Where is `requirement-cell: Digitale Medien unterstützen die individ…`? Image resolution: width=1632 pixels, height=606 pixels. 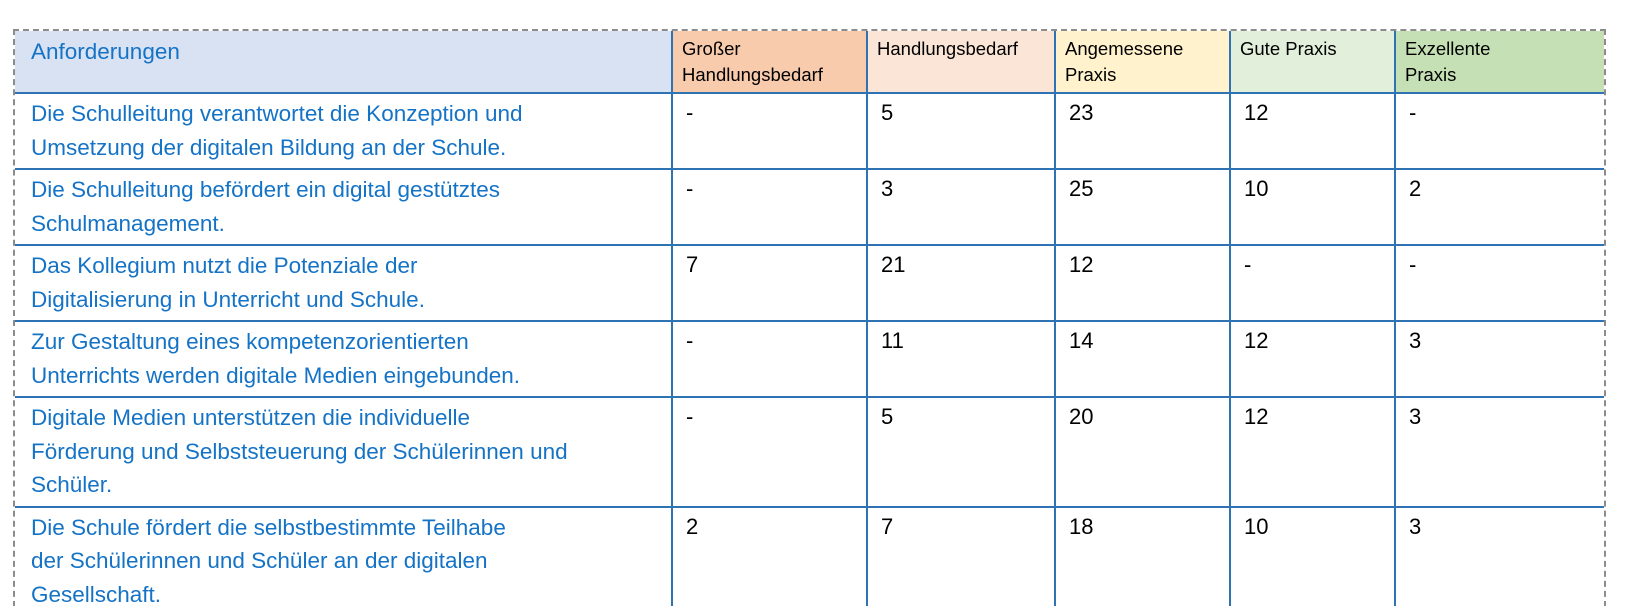 requirement-cell: Digitale Medien unterstützen die individ… is located at coordinates (344, 453).